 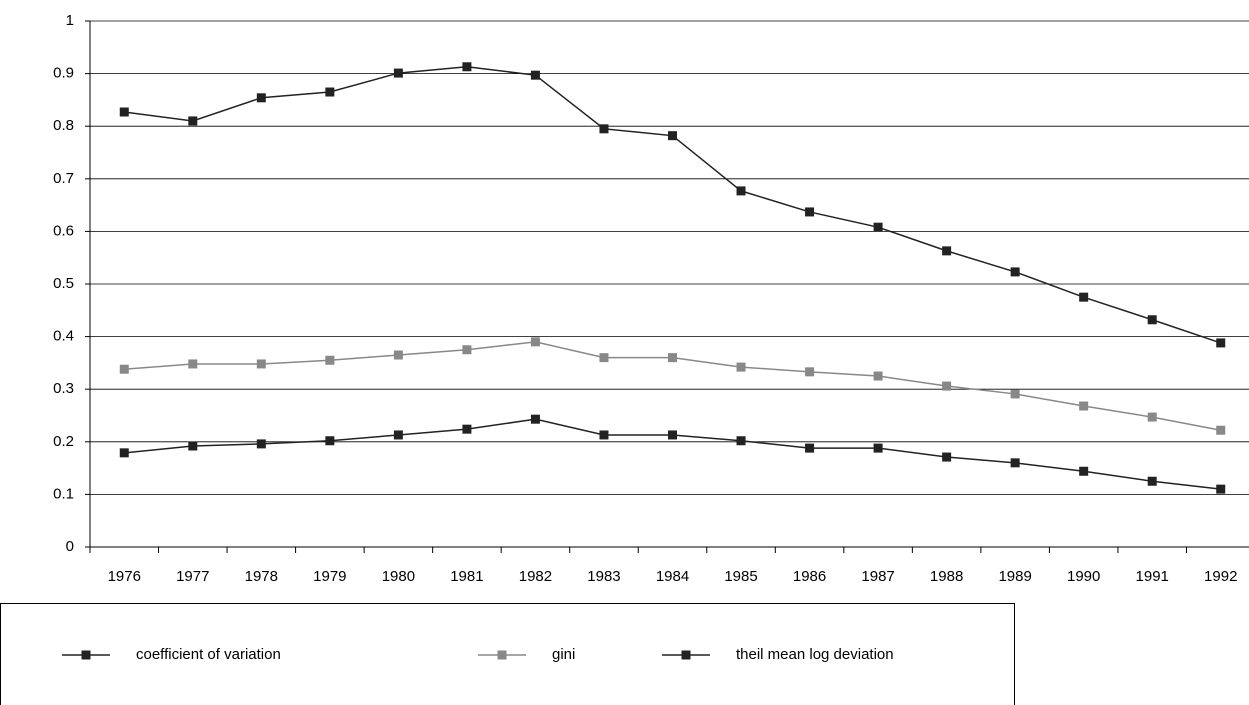 What do you see at coordinates (192, 576) in the screenshot?
I see `x-tick-label: 1977` at bounding box center [192, 576].